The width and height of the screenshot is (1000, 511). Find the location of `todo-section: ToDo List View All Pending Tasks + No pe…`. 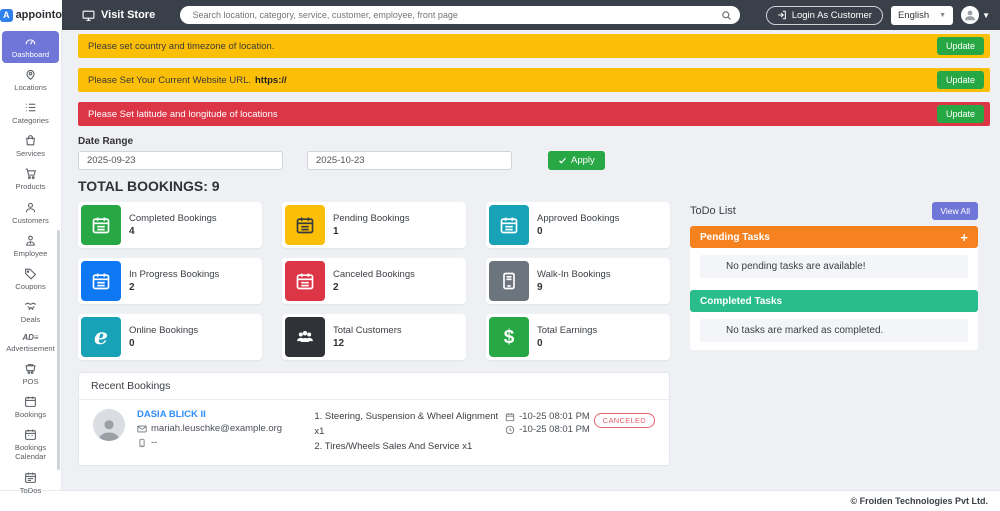

todo-section: ToDo List View All Pending Tasks + No pe… is located at coordinates (834, 334).